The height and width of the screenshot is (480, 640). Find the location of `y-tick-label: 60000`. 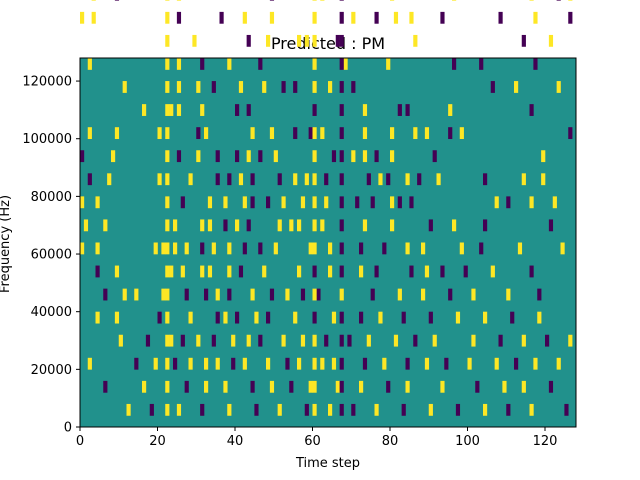

y-tick-label: 60000 is located at coordinates (51, 255).